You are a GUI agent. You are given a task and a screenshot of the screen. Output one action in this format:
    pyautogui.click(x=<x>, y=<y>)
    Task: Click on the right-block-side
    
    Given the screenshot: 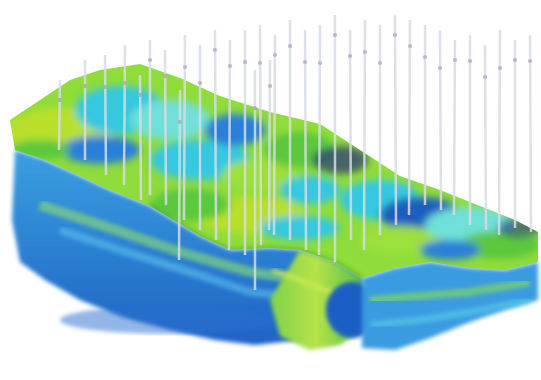 What is the action you would take?
    pyautogui.click(x=450, y=306)
    